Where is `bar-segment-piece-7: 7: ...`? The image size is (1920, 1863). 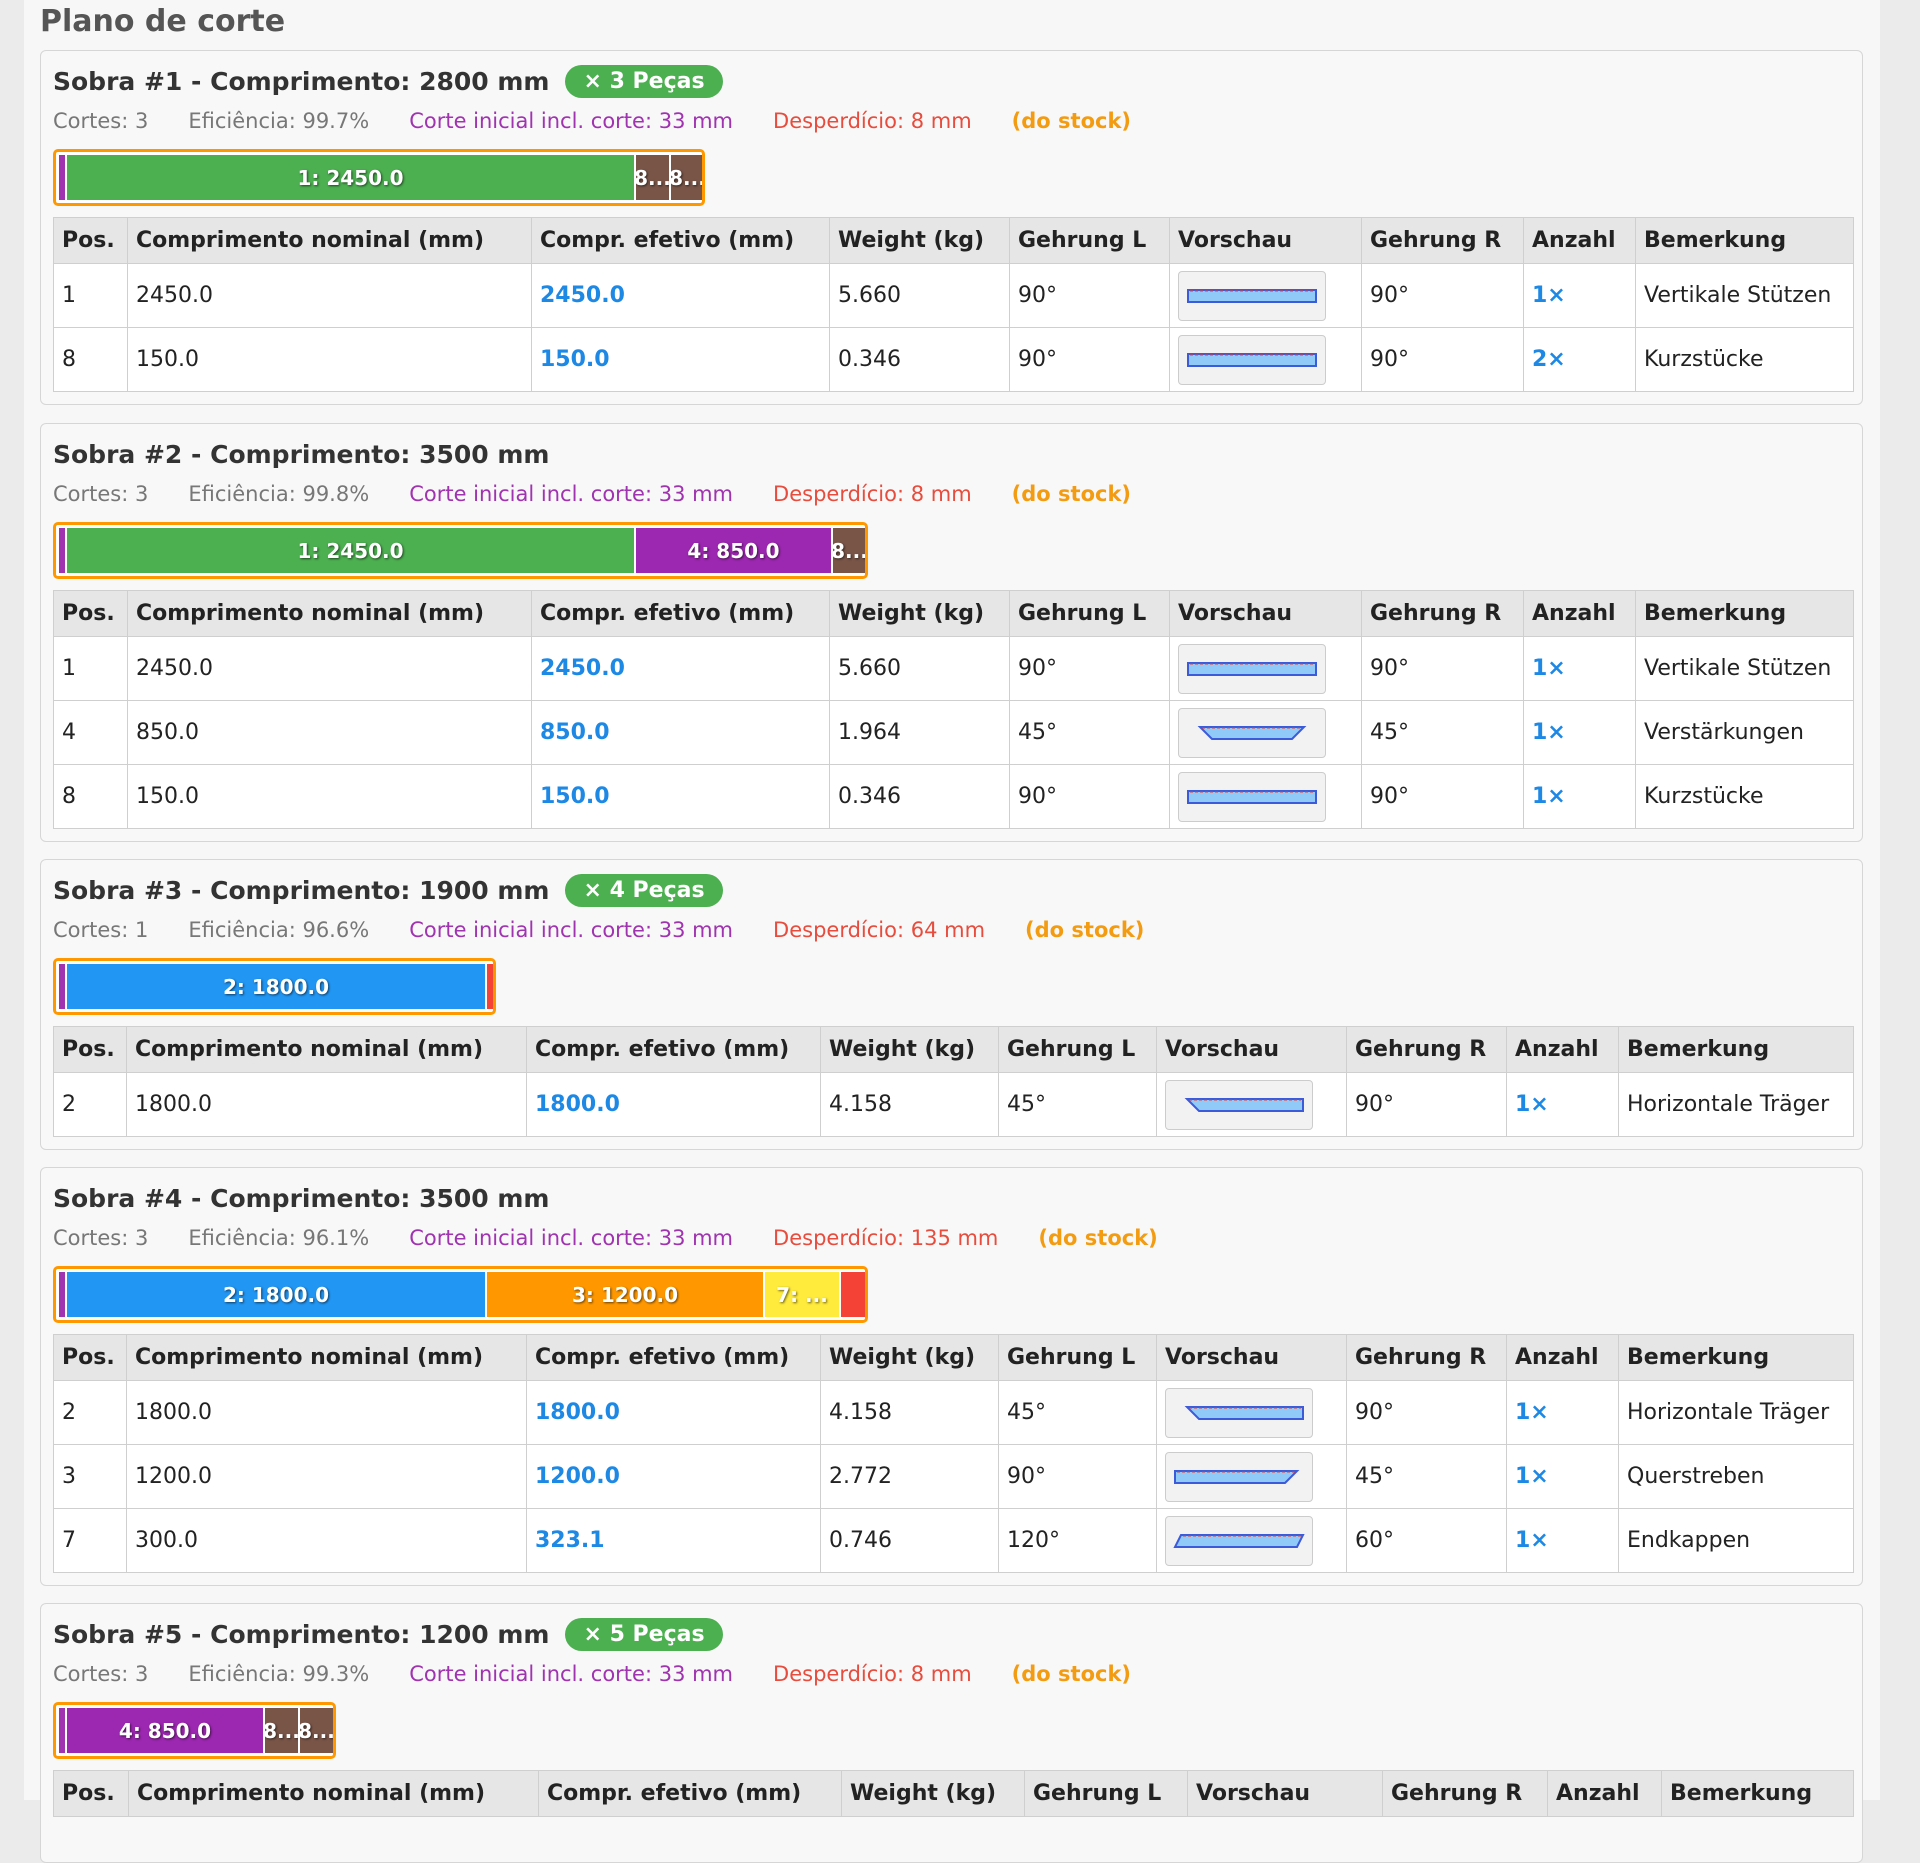 bar-segment-piece-7: 7: ... is located at coordinates (802, 1294).